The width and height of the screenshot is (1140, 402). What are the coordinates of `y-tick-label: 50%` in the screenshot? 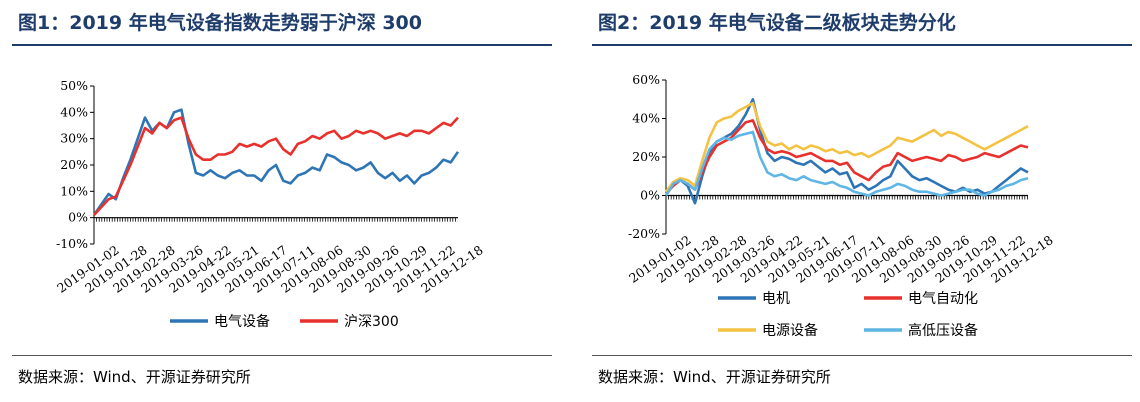 It's located at (74, 85).